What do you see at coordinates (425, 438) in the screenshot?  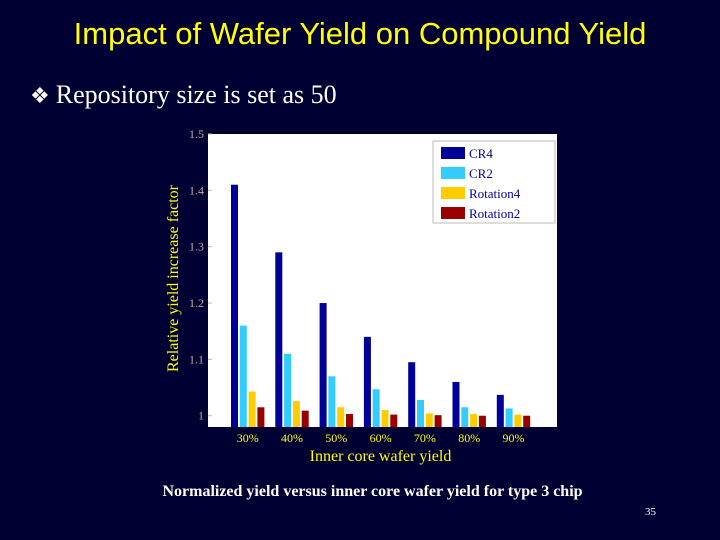 I see `x-tick-label: 70%` at bounding box center [425, 438].